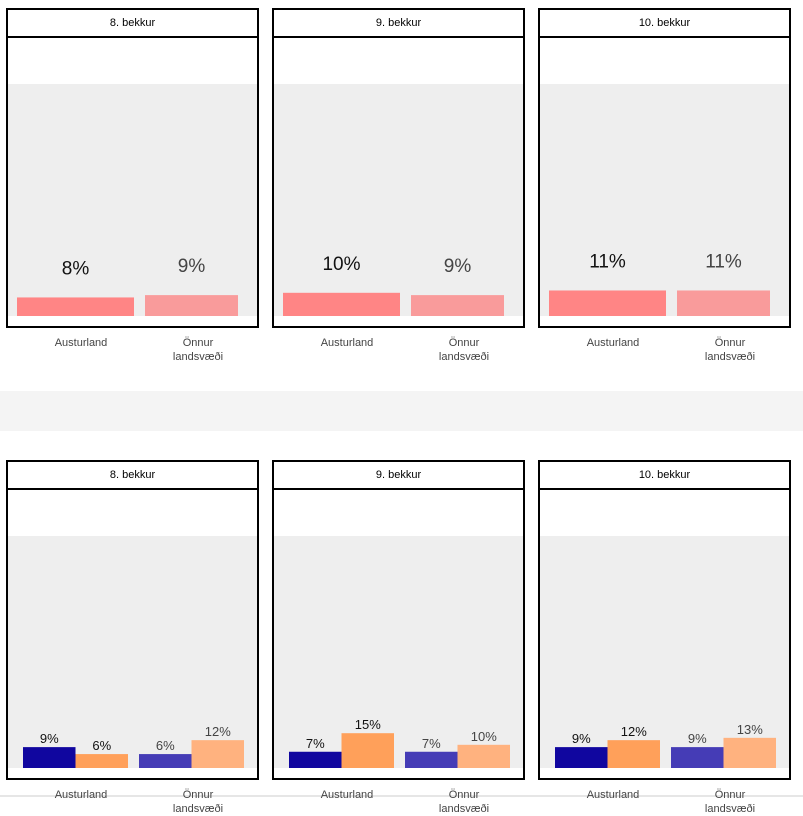  I want to click on plot-svg: 11% 11%, so click(664, 200).